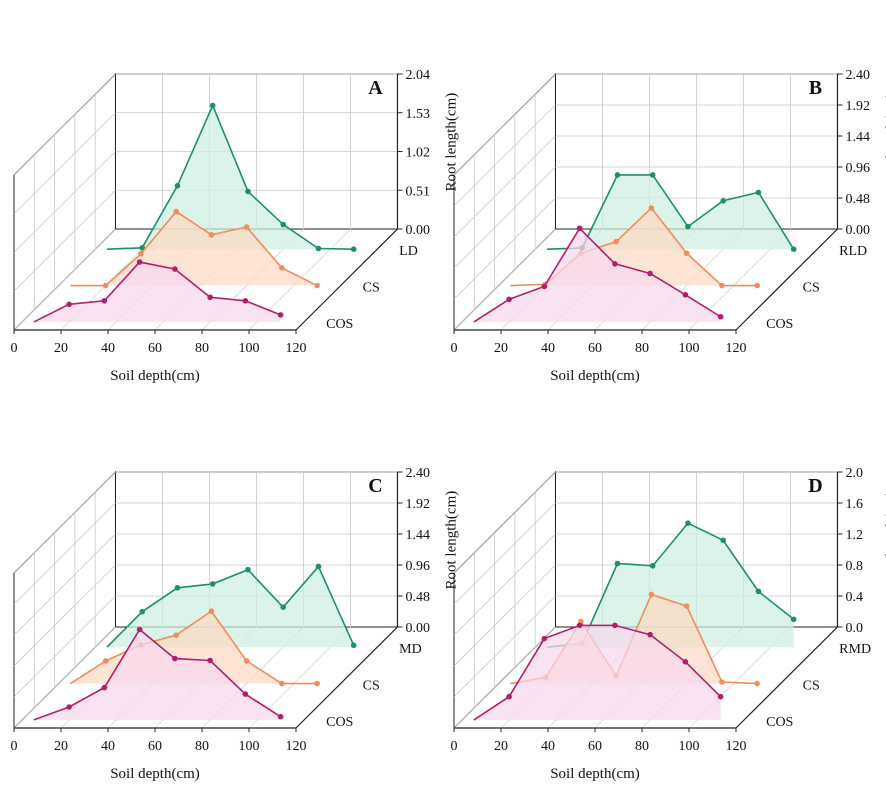 This screenshot has height=796, width=886. I want to click on line-cos, so click(157, 292).